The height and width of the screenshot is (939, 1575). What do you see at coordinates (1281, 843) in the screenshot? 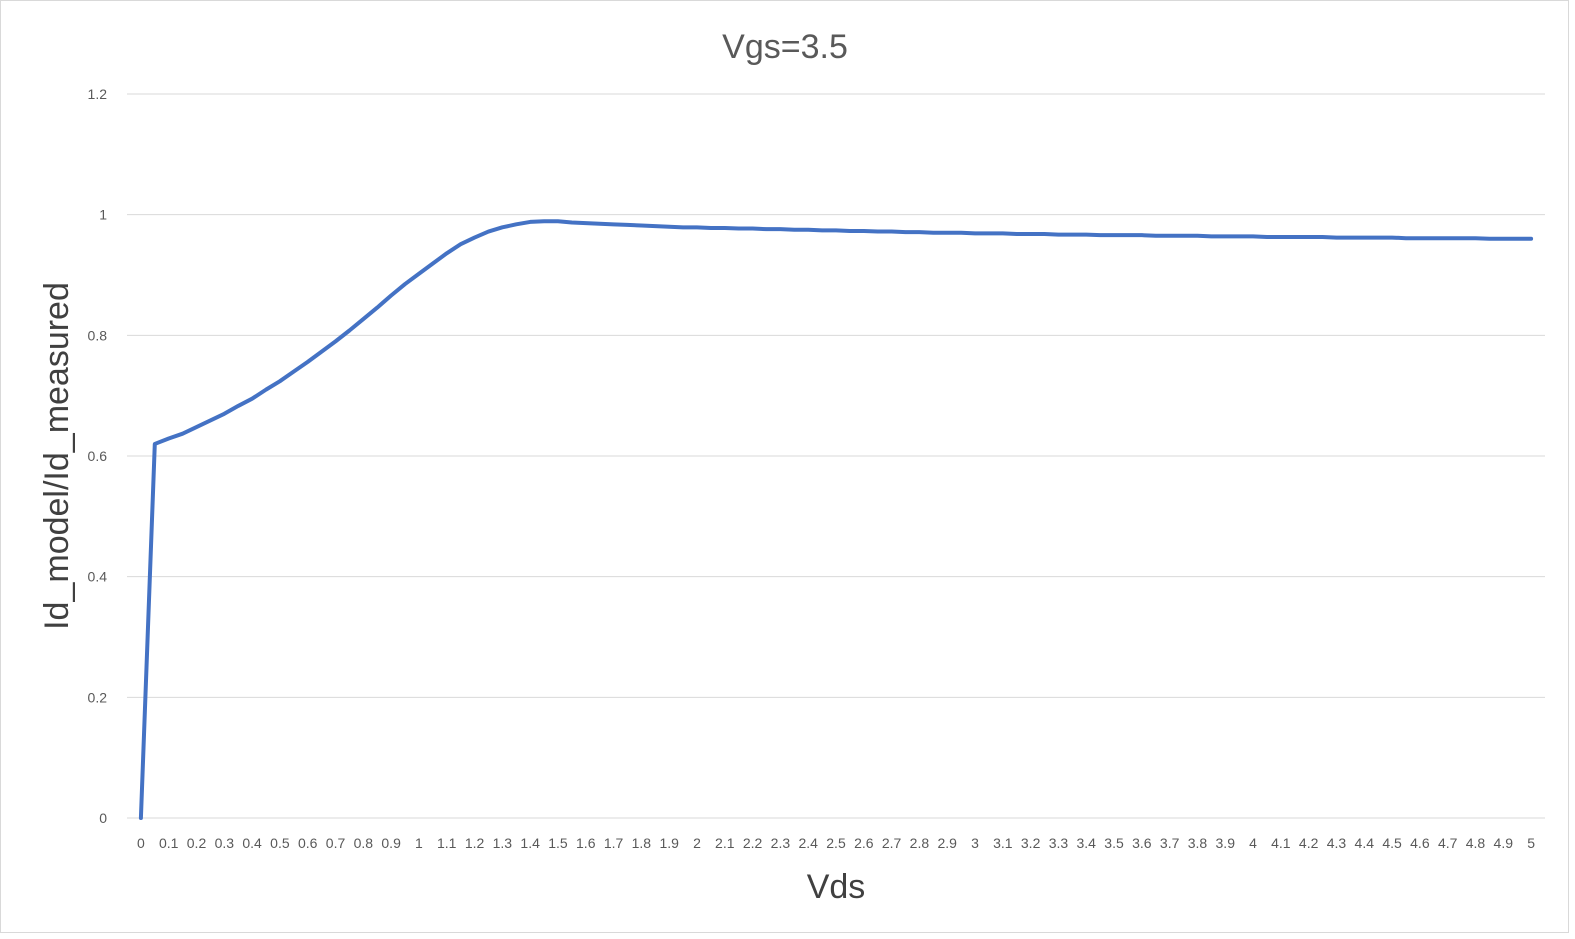
I see `x-tick-label: 4.1` at bounding box center [1281, 843].